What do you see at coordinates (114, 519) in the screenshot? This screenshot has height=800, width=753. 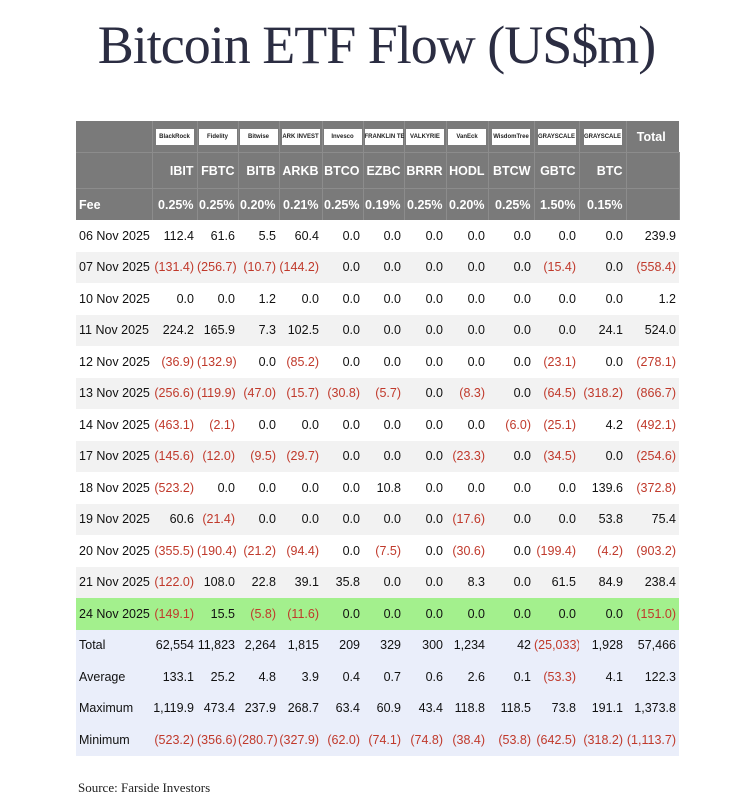 I see `date-cell: 19 Nov 2025` at bounding box center [114, 519].